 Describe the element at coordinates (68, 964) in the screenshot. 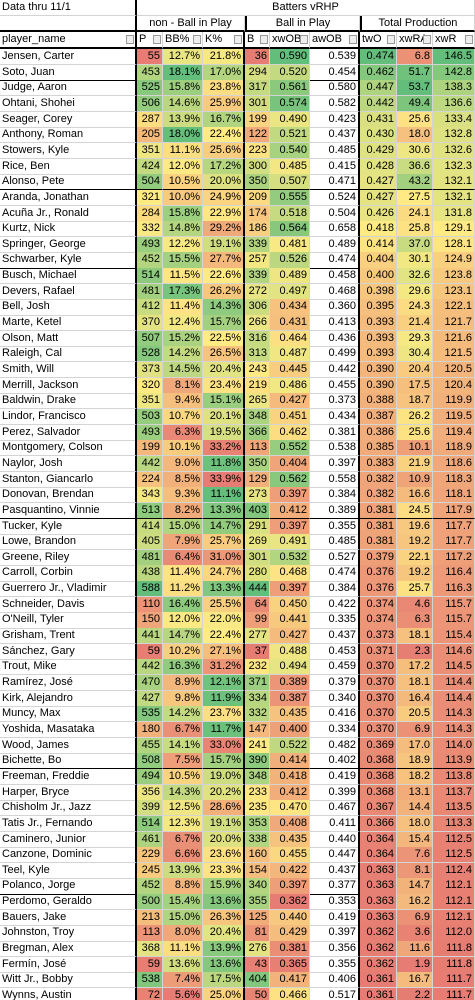

I see `player-name: Fermín, José` at that location.